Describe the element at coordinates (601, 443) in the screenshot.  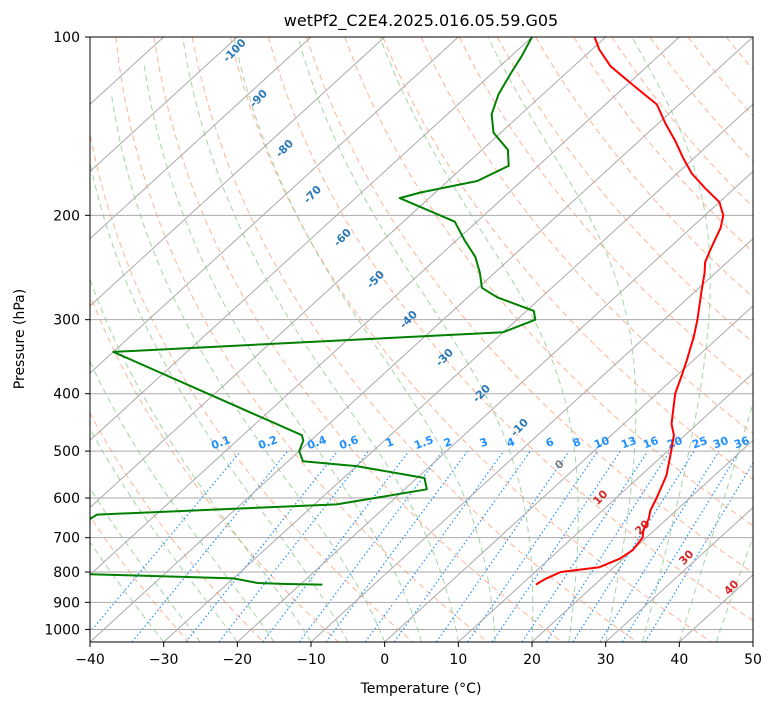
I see `mixing-ratio-label: 10` at that location.